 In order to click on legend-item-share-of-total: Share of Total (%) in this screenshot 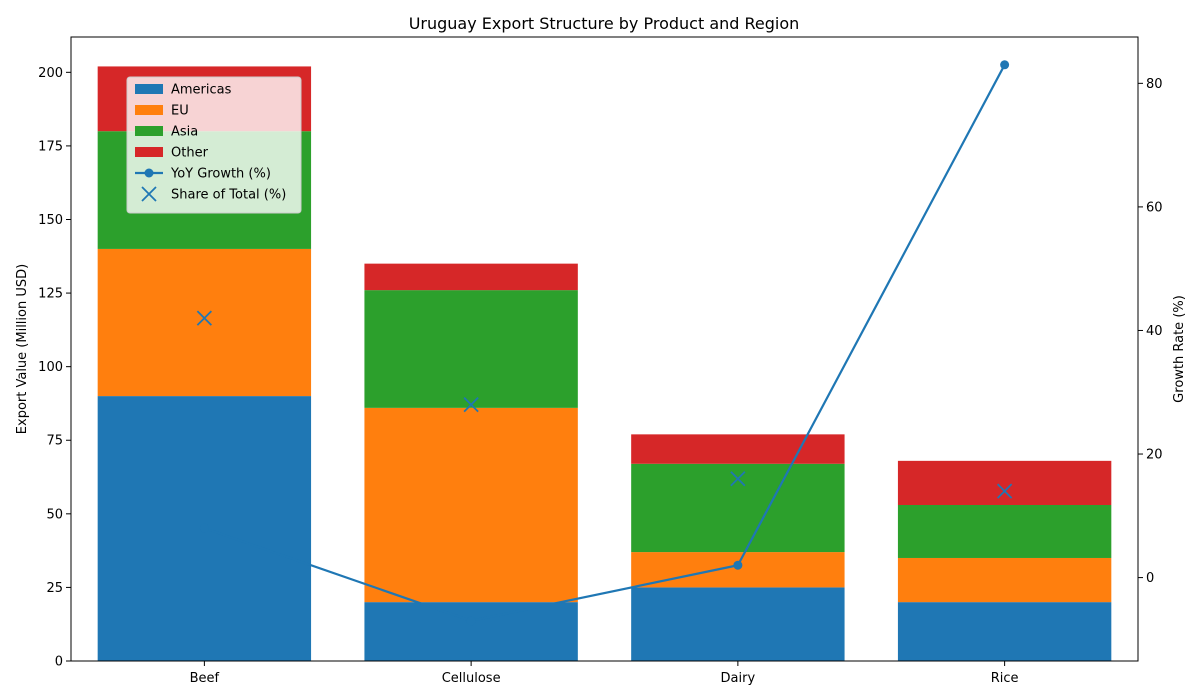, I will do `click(213, 194)`.